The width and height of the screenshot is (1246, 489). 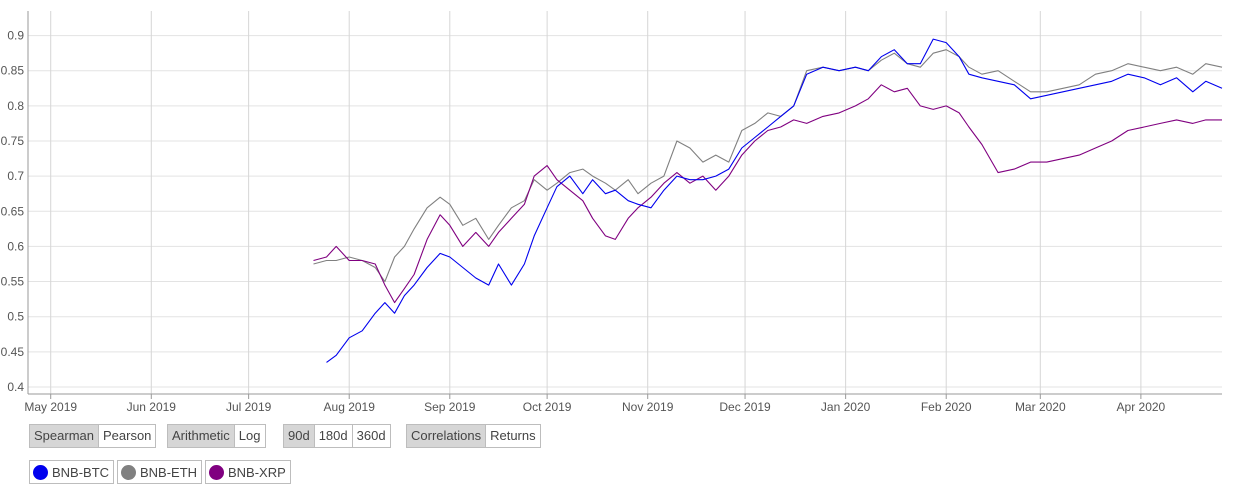 What do you see at coordinates (333, 436) in the screenshot?
I see `window-180d-button: 180d` at bounding box center [333, 436].